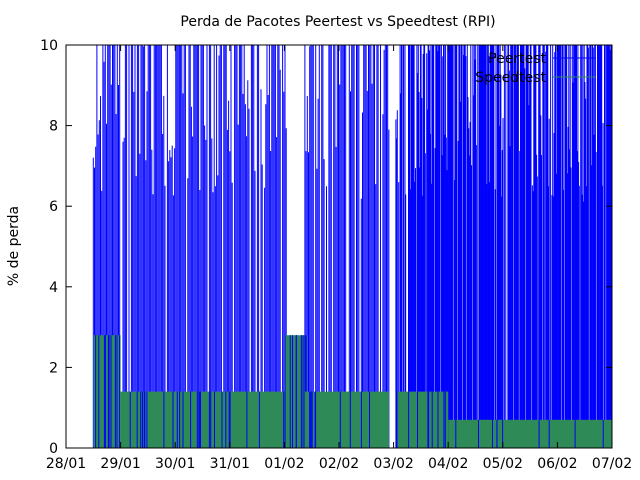 The image size is (640, 480). What do you see at coordinates (517, 59) in the screenshot?
I see `legend-label-peertest: Peertest` at bounding box center [517, 59].